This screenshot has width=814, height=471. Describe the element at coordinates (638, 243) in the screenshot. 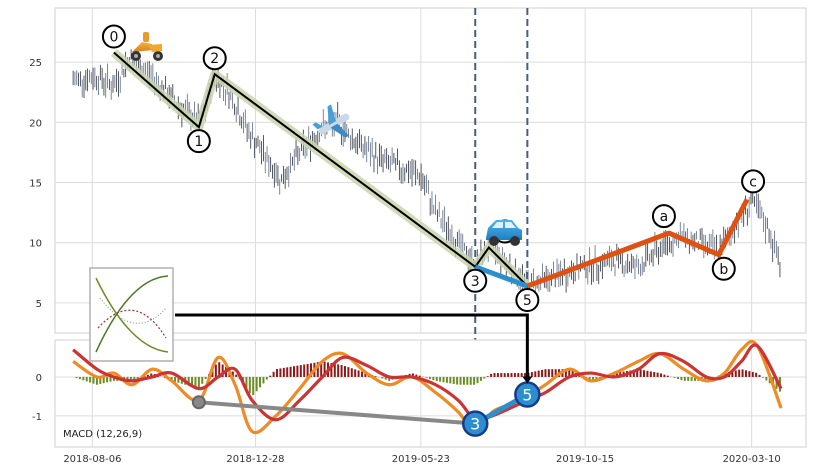

I see `corrective-wave-line` at that location.